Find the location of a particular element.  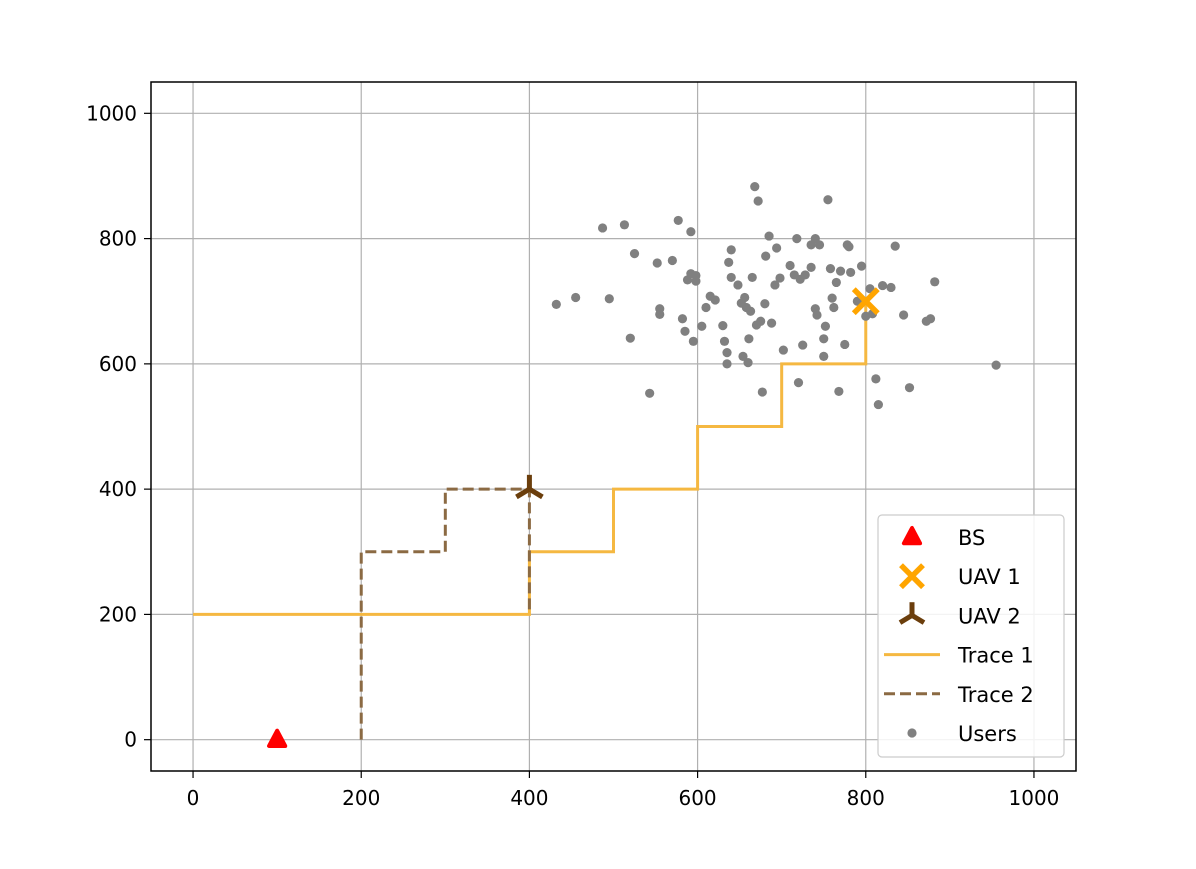

y-tick-label: 200 is located at coordinates (118, 614).